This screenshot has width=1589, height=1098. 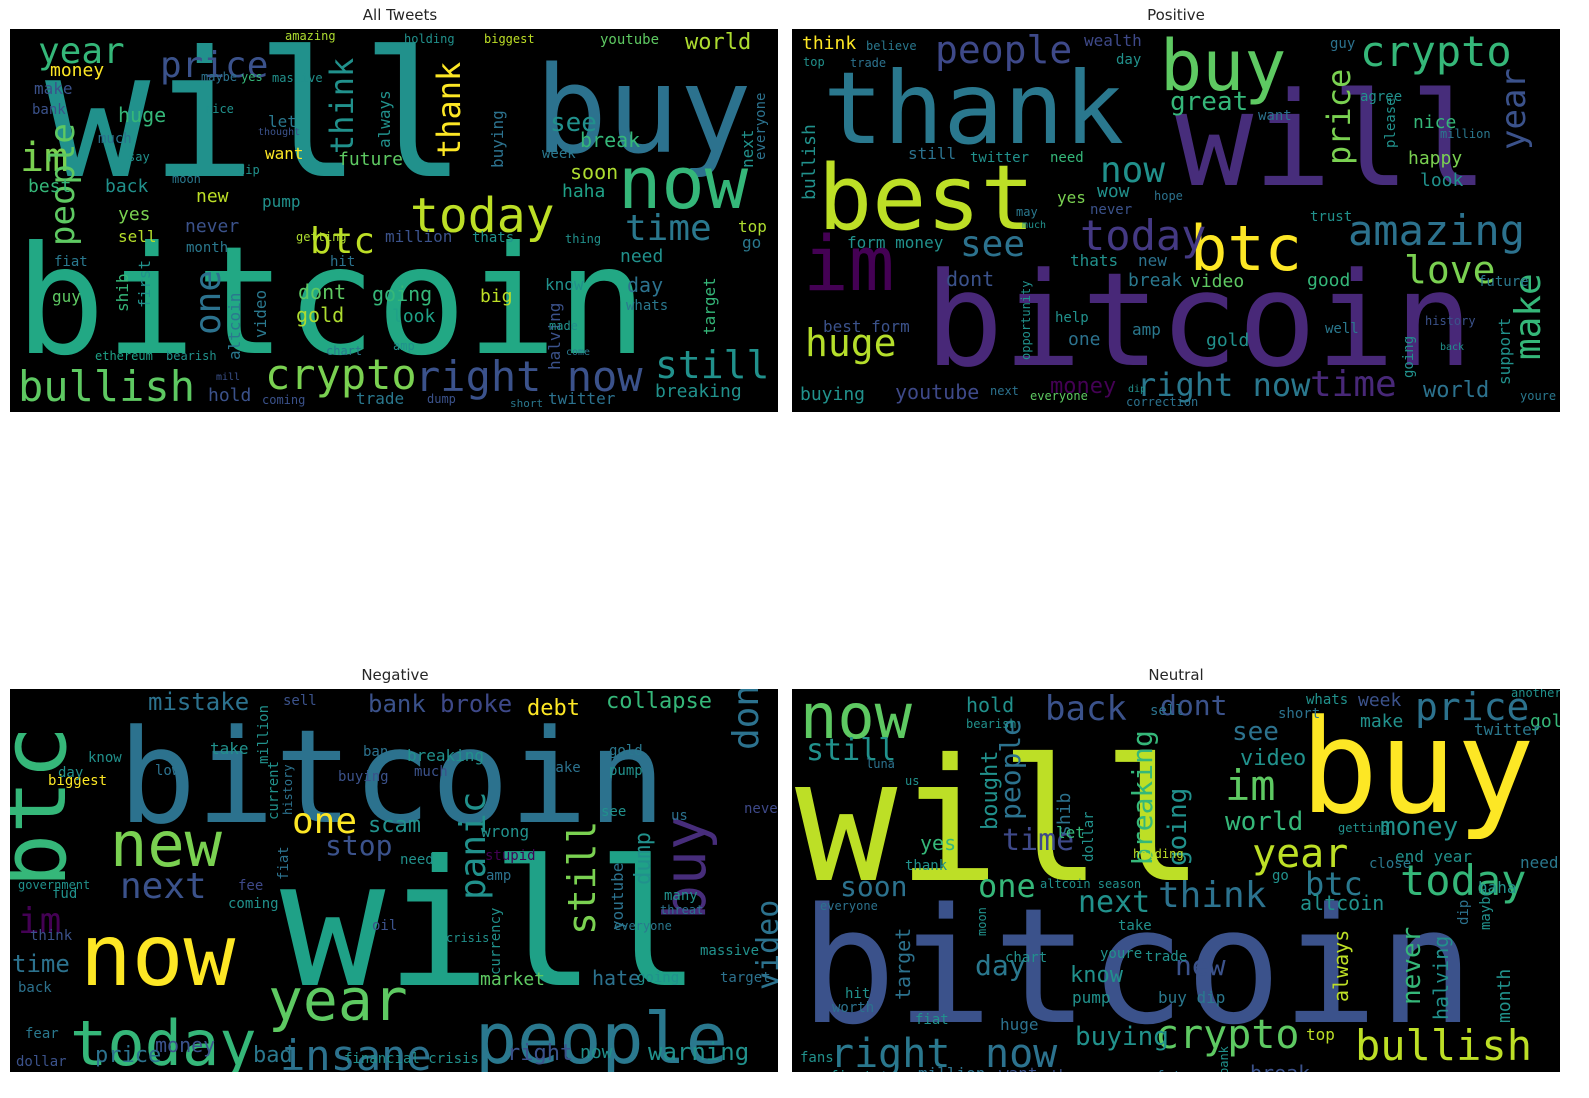 What do you see at coordinates (207, 248) in the screenshot?
I see `word: month` at bounding box center [207, 248].